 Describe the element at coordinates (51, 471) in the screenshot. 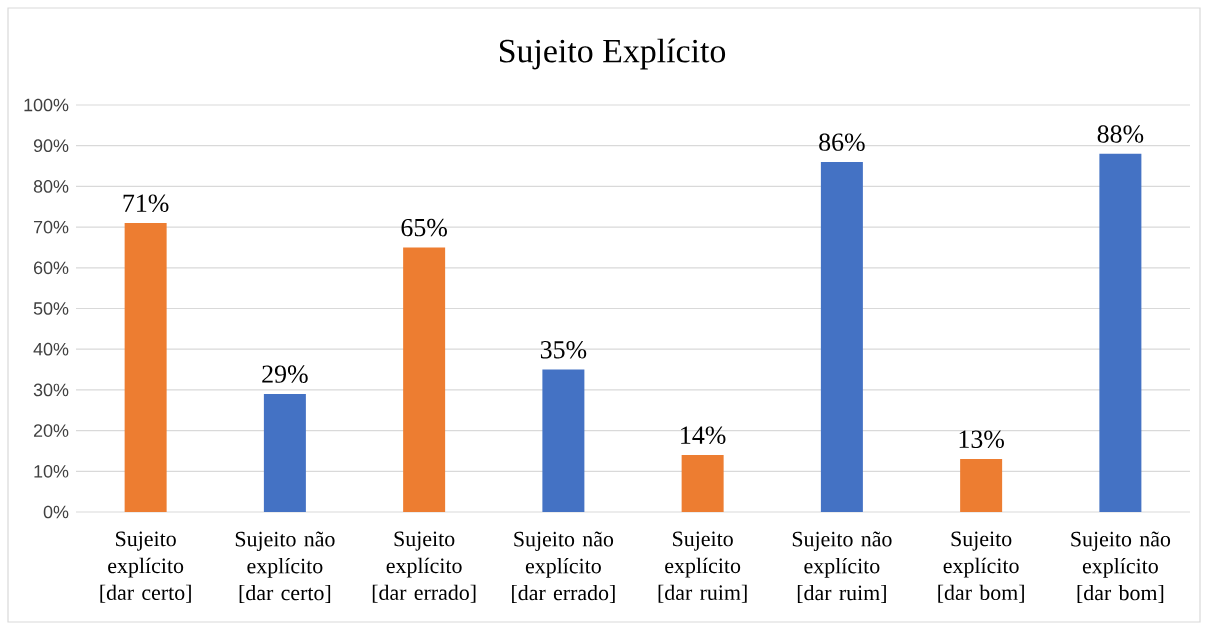

I see `y-tick-label: 10%` at that location.